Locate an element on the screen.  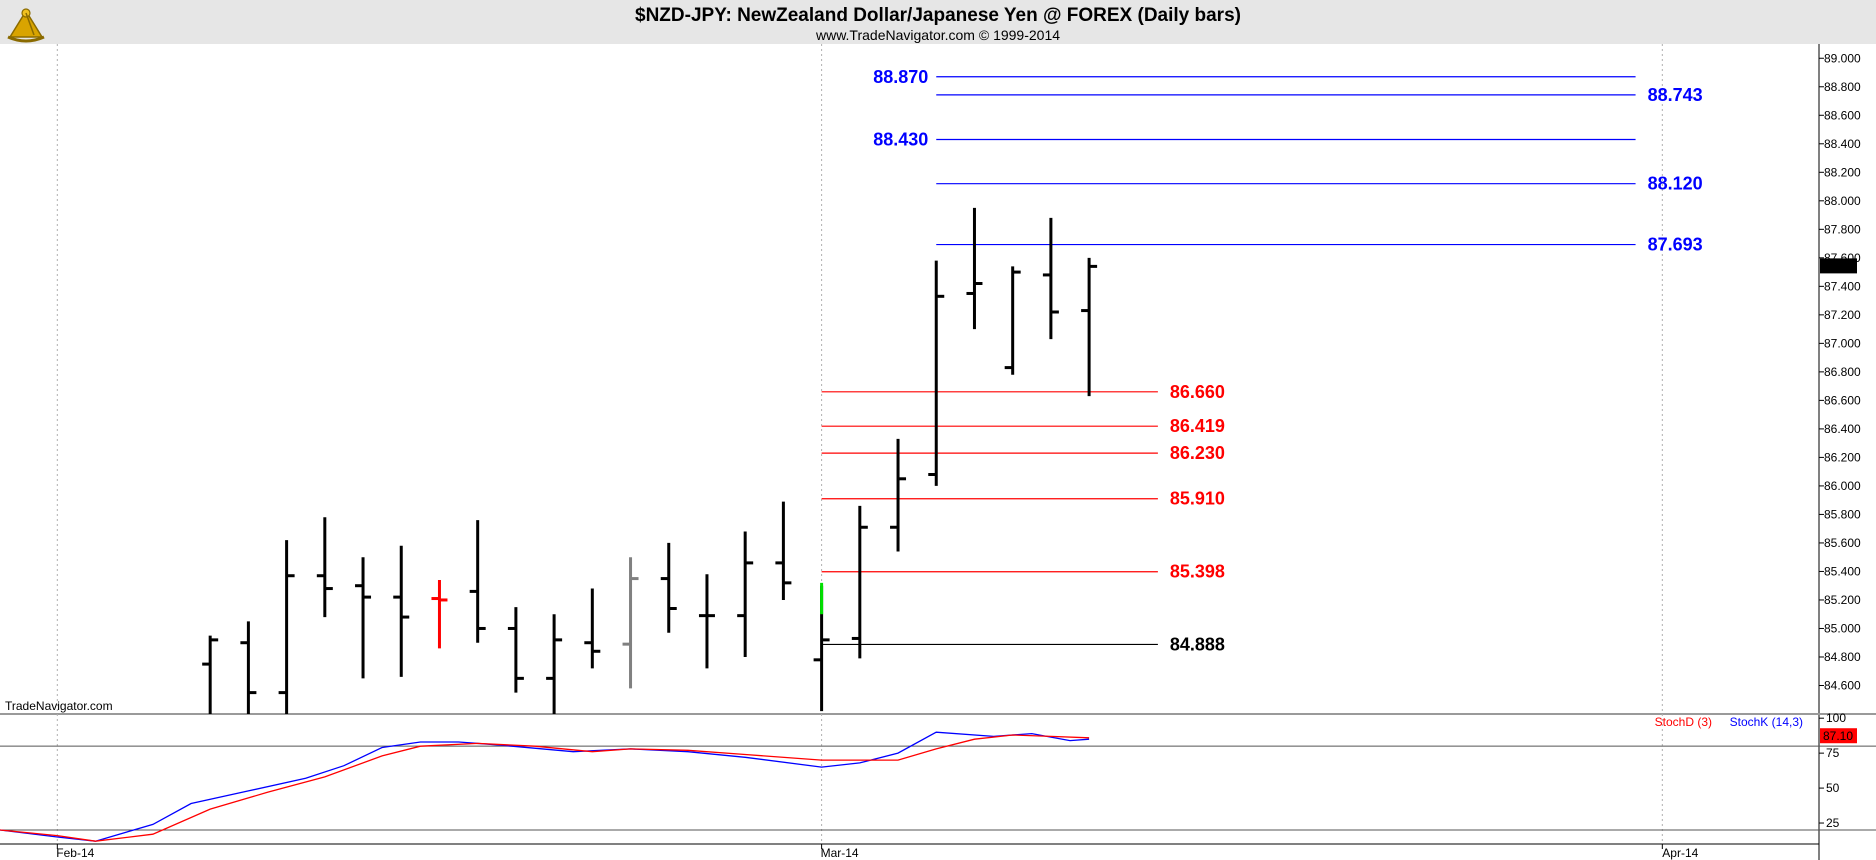
sextant-logo-icon is located at coordinates (26, 25).